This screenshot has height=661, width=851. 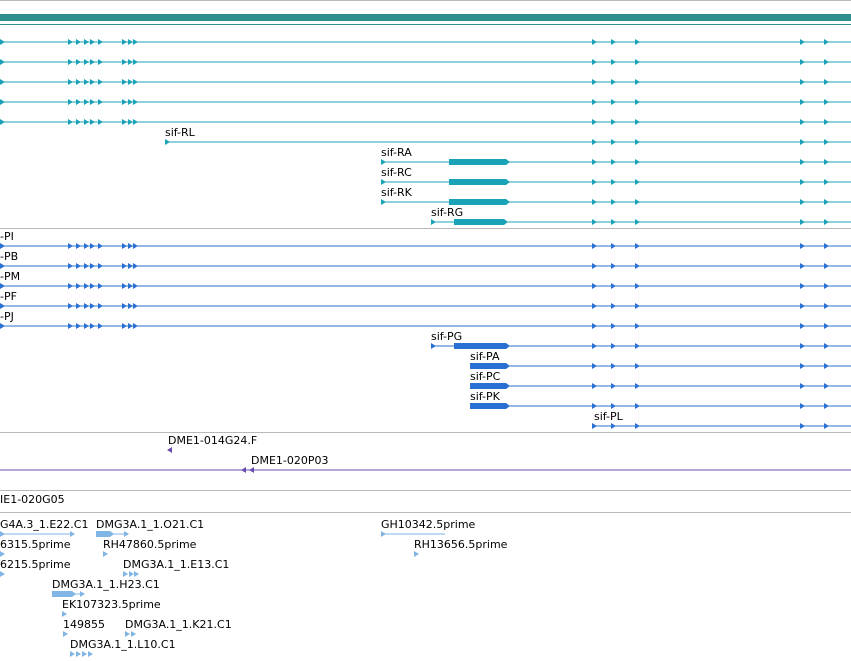 What do you see at coordinates (8, 296) in the screenshot?
I see `feature-label-pf: -PF` at bounding box center [8, 296].